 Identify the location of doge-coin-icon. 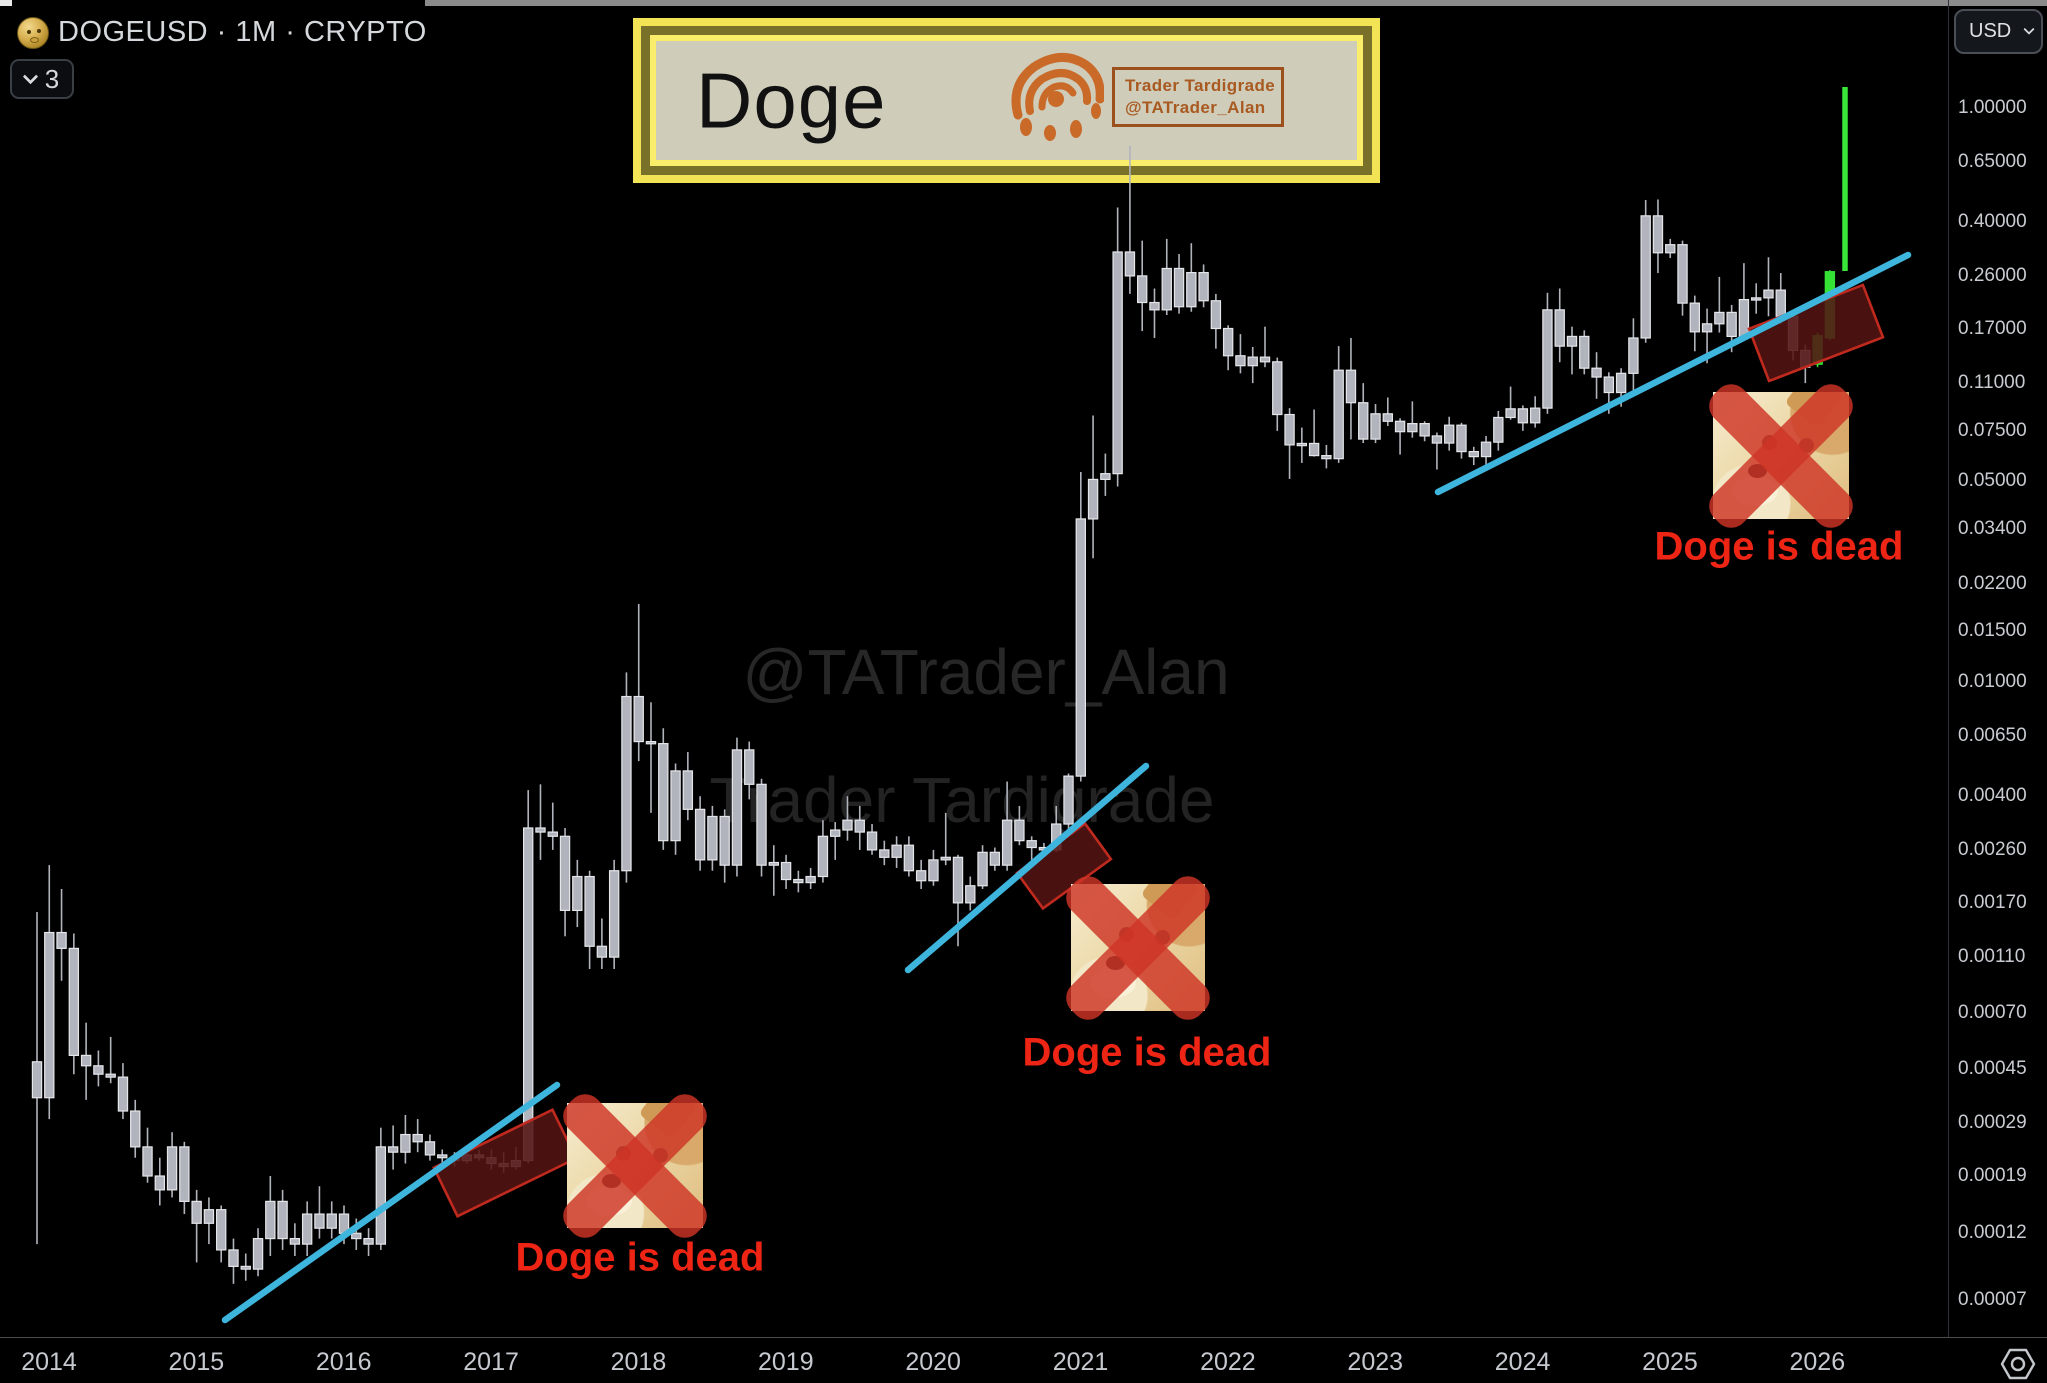
(33, 33).